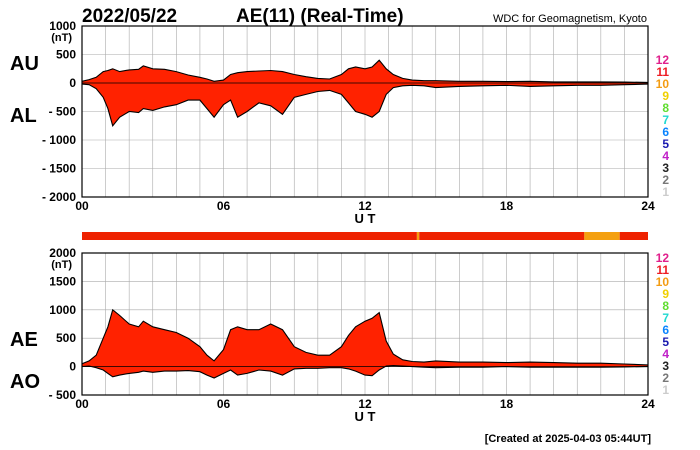 Image resolution: width=700 pixels, height=450 pixels. I want to click on ao-series-line, so click(365, 371).